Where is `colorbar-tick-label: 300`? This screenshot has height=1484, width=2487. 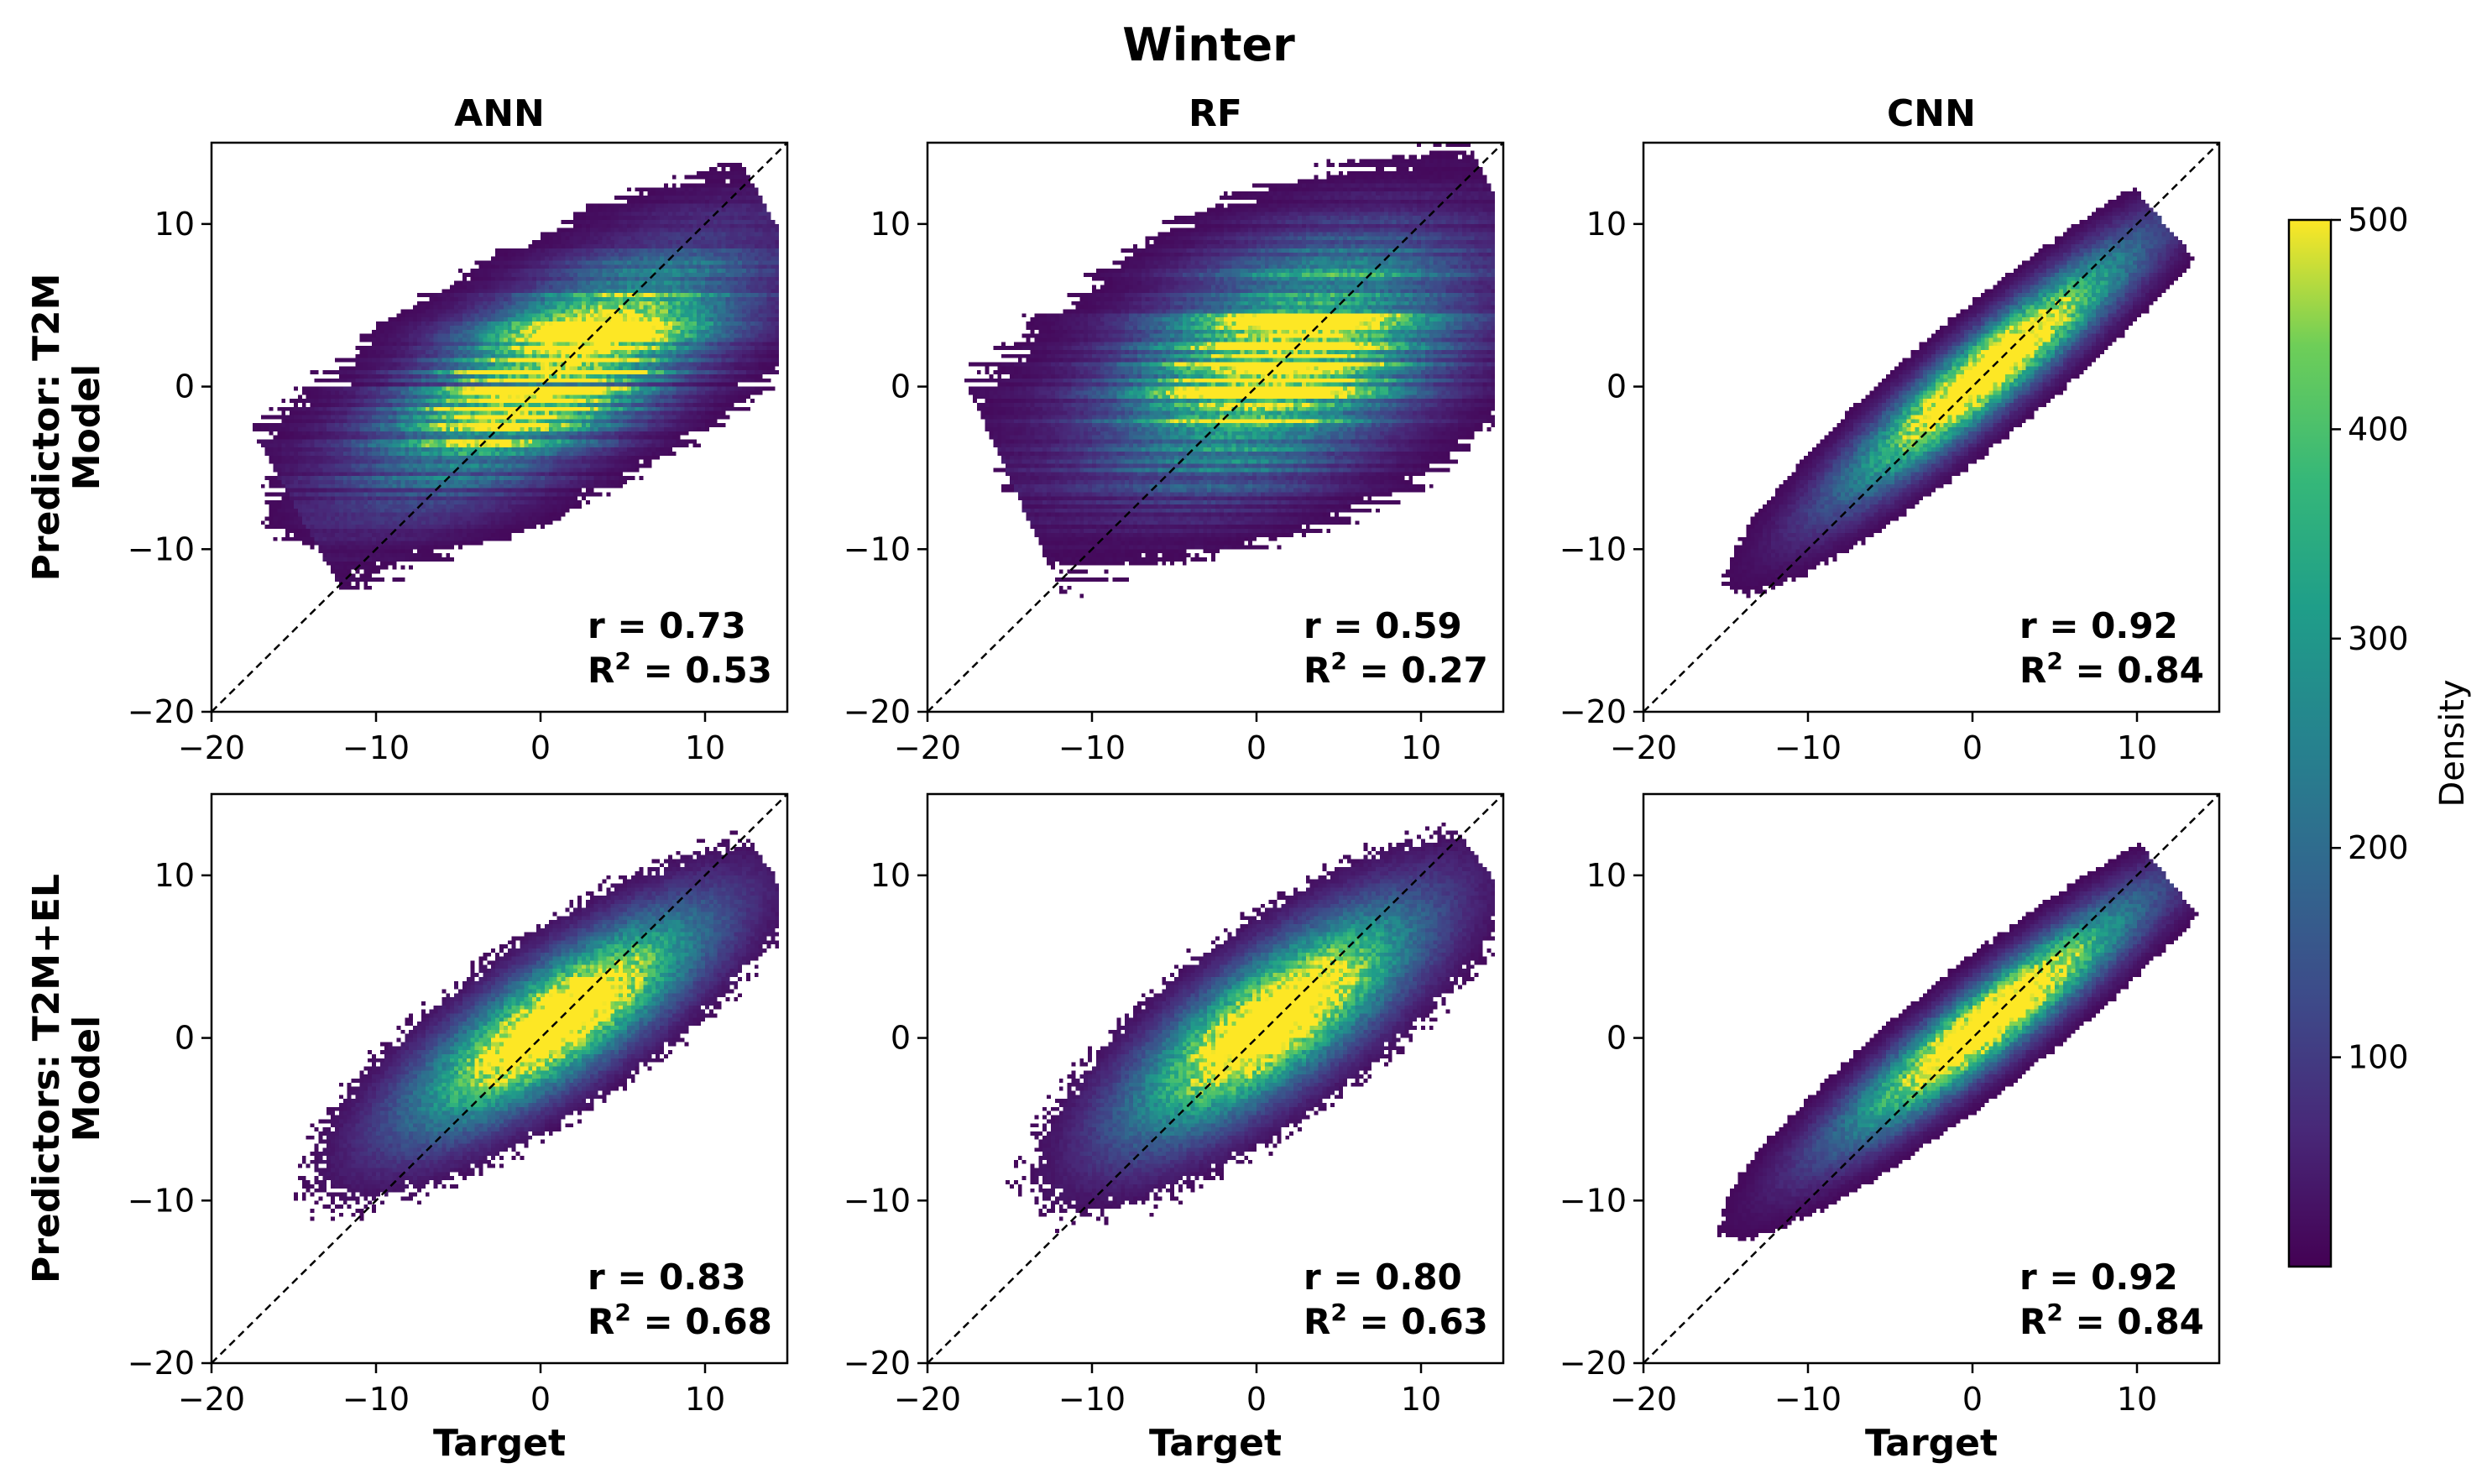
colorbar-tick-label: 300 is located at coordinates (2378, 638).